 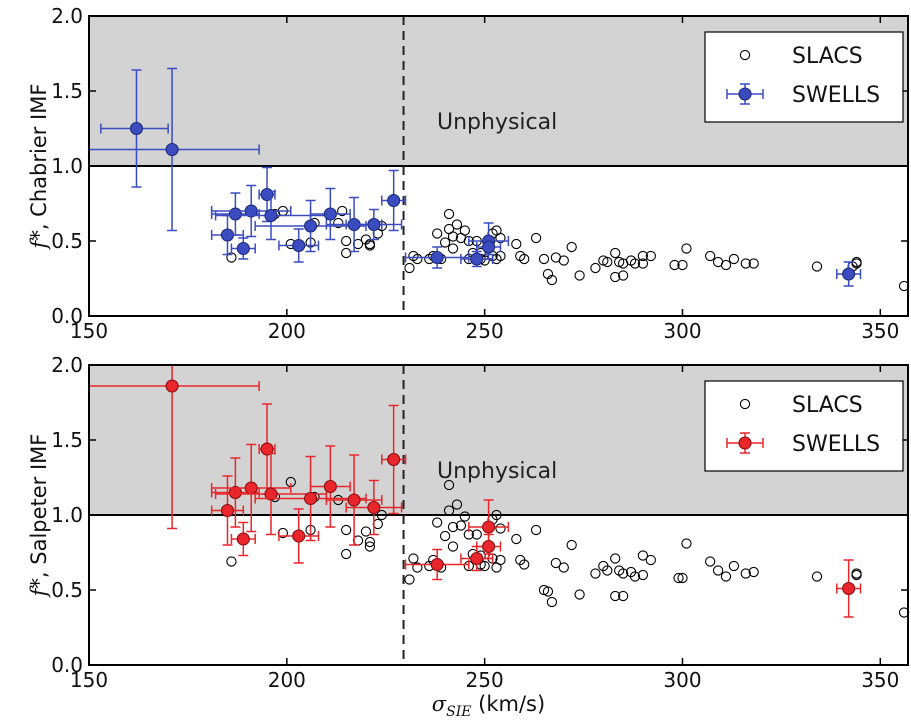 I want to click on x-tick-label: 200, so click(x=287, y=331).